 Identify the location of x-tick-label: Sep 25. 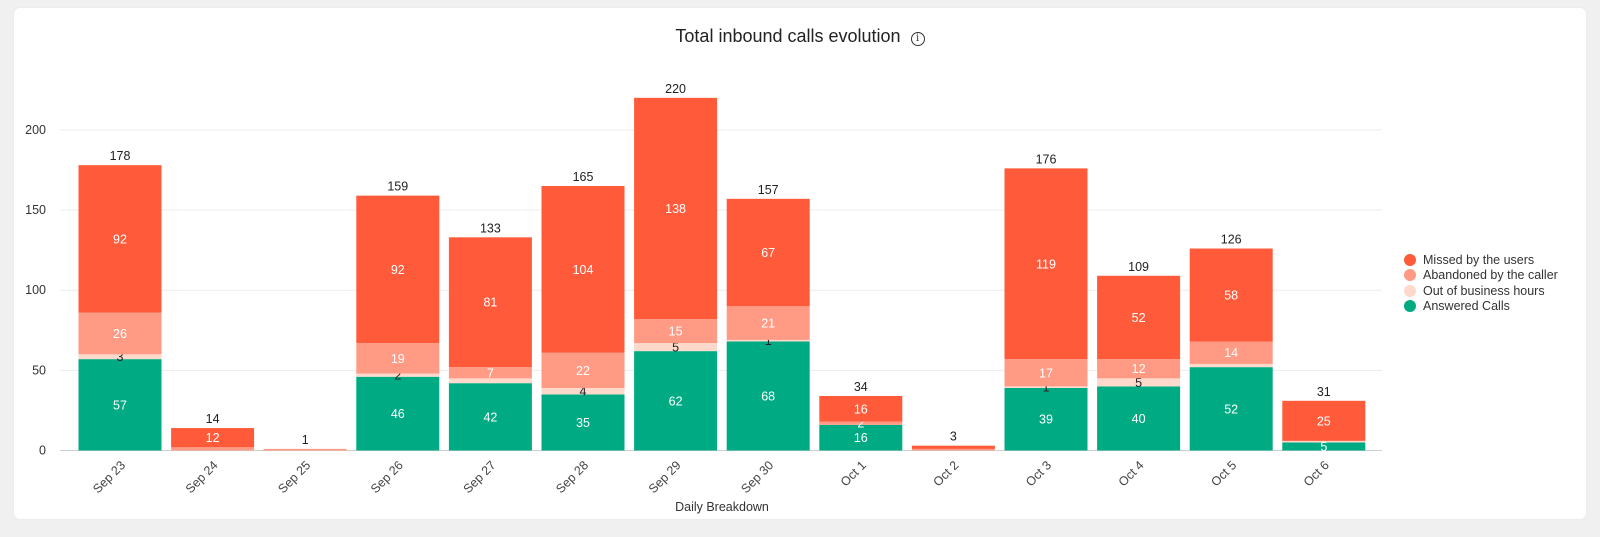
(294, 477).